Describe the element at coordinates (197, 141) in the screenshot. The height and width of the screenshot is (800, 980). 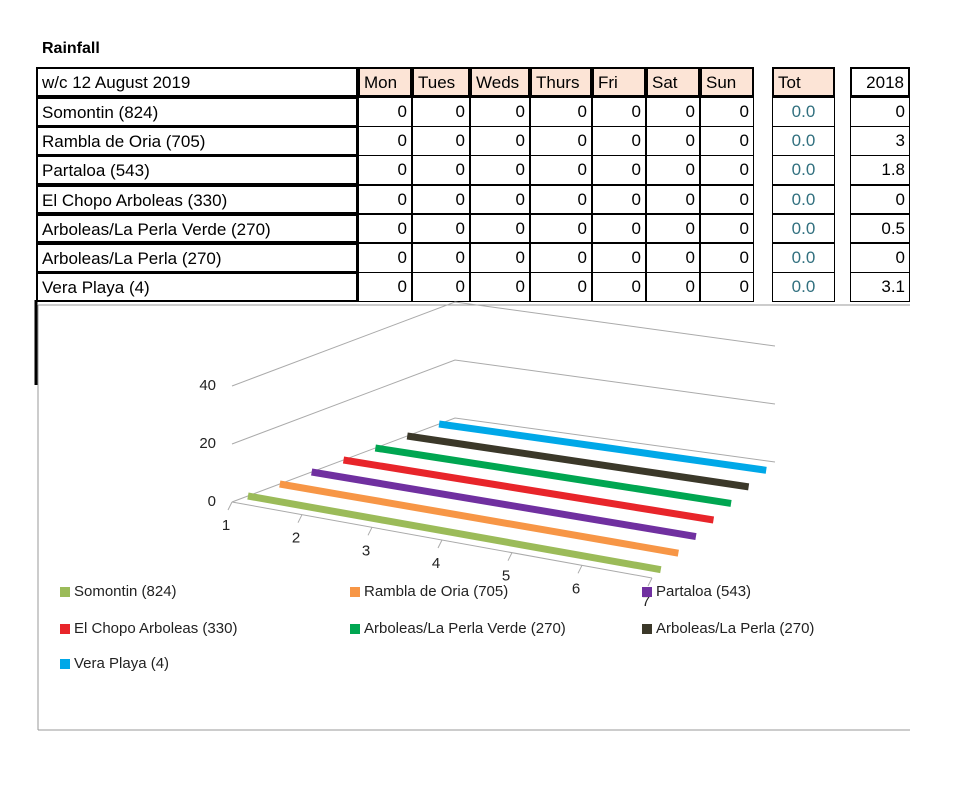
I see `table-cell: Rambla de Oria (705)` at that location.